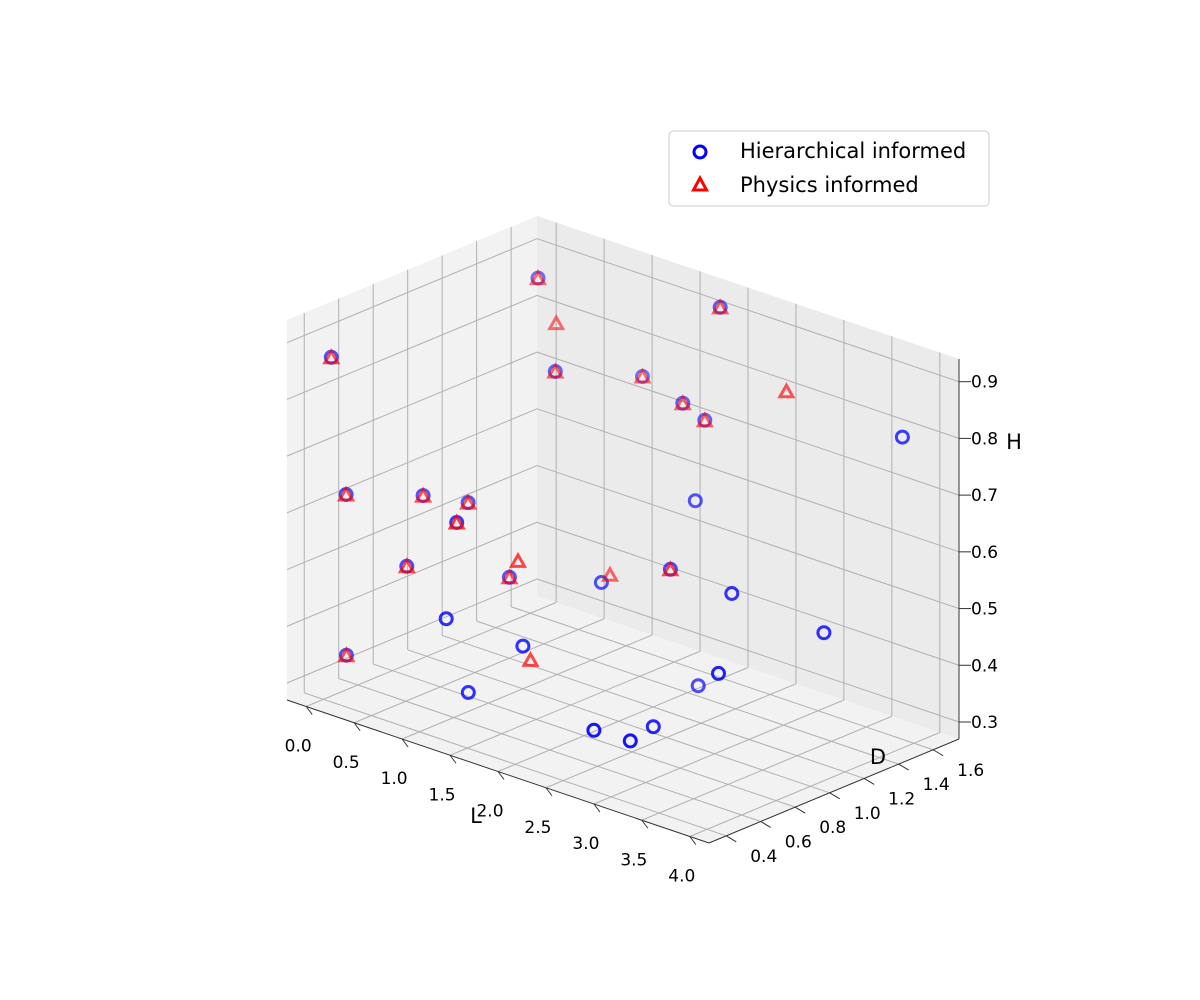  I want to click on legend-label-hierarchical: Hierarchical informed, so click(853, 151).